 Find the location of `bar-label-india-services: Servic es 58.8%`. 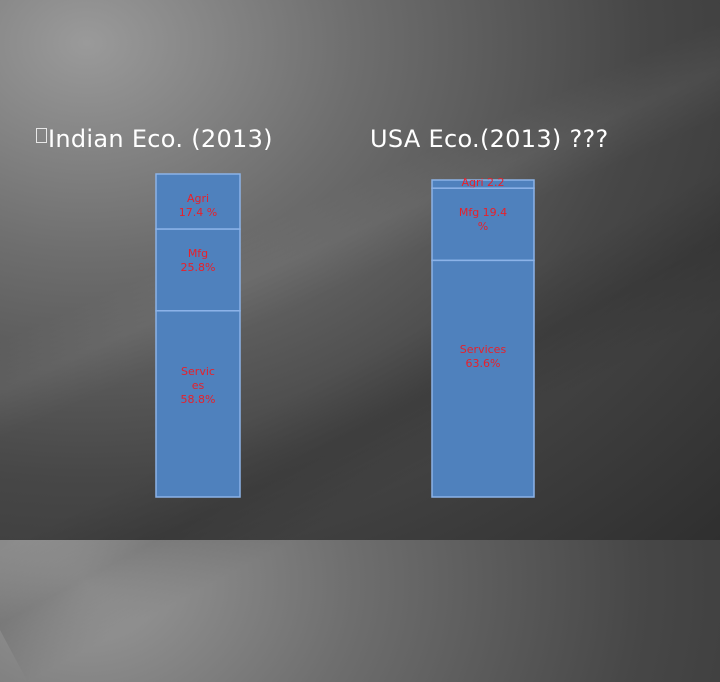

bar-label-india-services: Servic es 58.8% is located at coordinates (198, 385).